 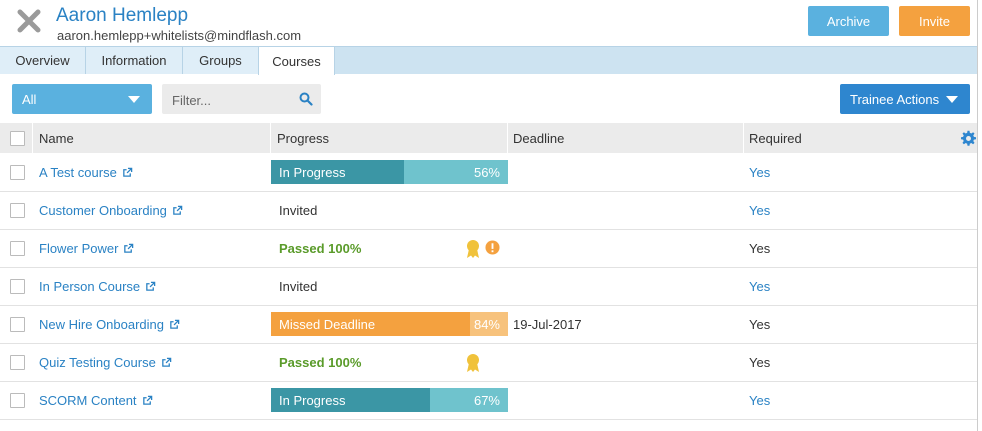 I want to click on status-filter-select: All, so click(x=82, y=99).